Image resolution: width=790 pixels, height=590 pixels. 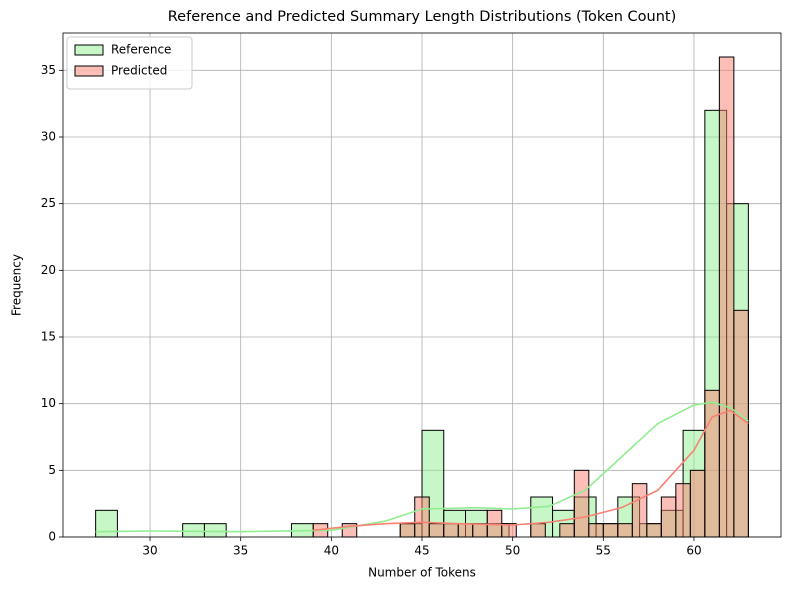 What do you see at coordinates (48, 203) in the screenshot?
I see `y-tick-label: 25` at bounding box center [48, 203].